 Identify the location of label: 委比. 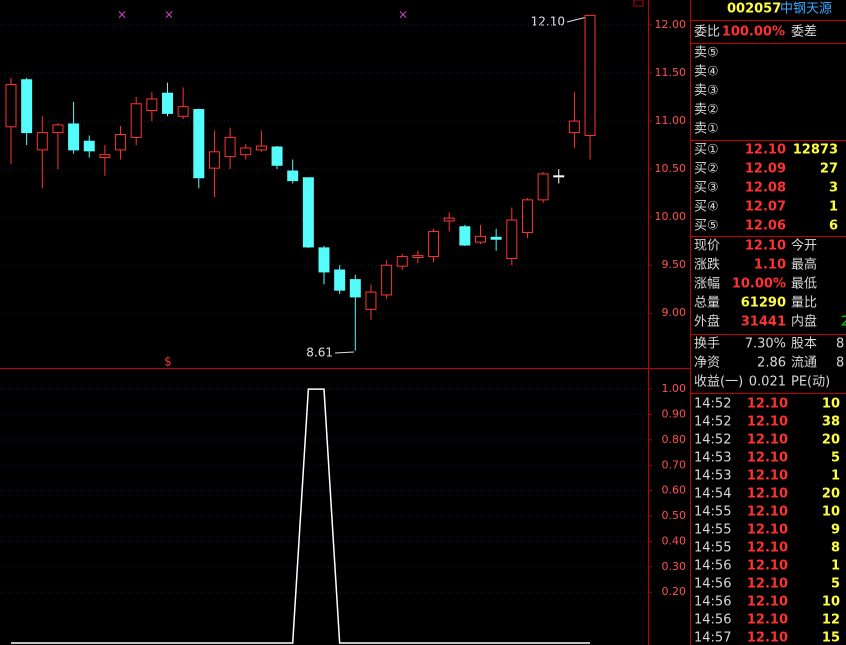
(707, 32).